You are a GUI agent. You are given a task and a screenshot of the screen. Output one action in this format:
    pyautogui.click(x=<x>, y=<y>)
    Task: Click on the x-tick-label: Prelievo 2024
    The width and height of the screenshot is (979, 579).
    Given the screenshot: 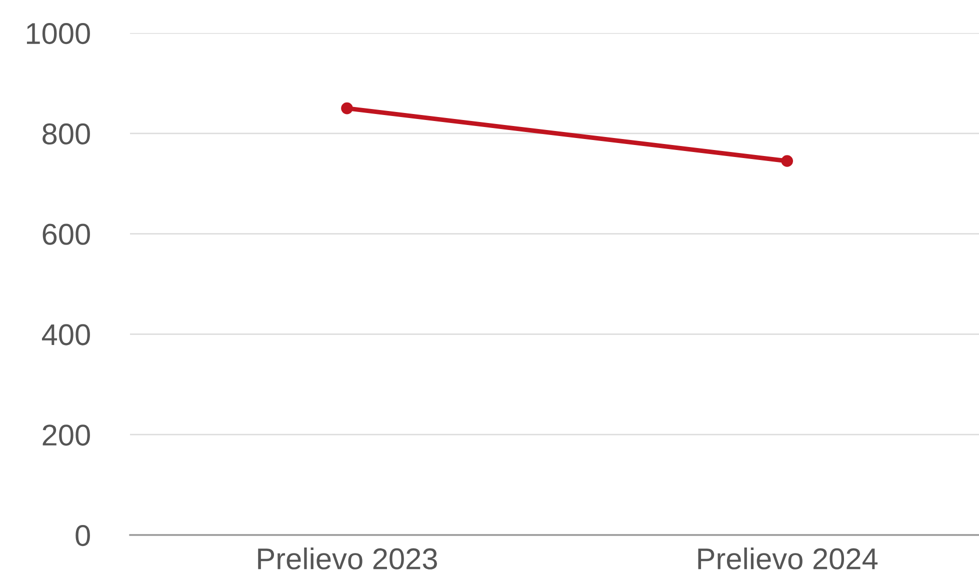 What is the action you would take?
    pyautogui.click(x=788, y=559)
    